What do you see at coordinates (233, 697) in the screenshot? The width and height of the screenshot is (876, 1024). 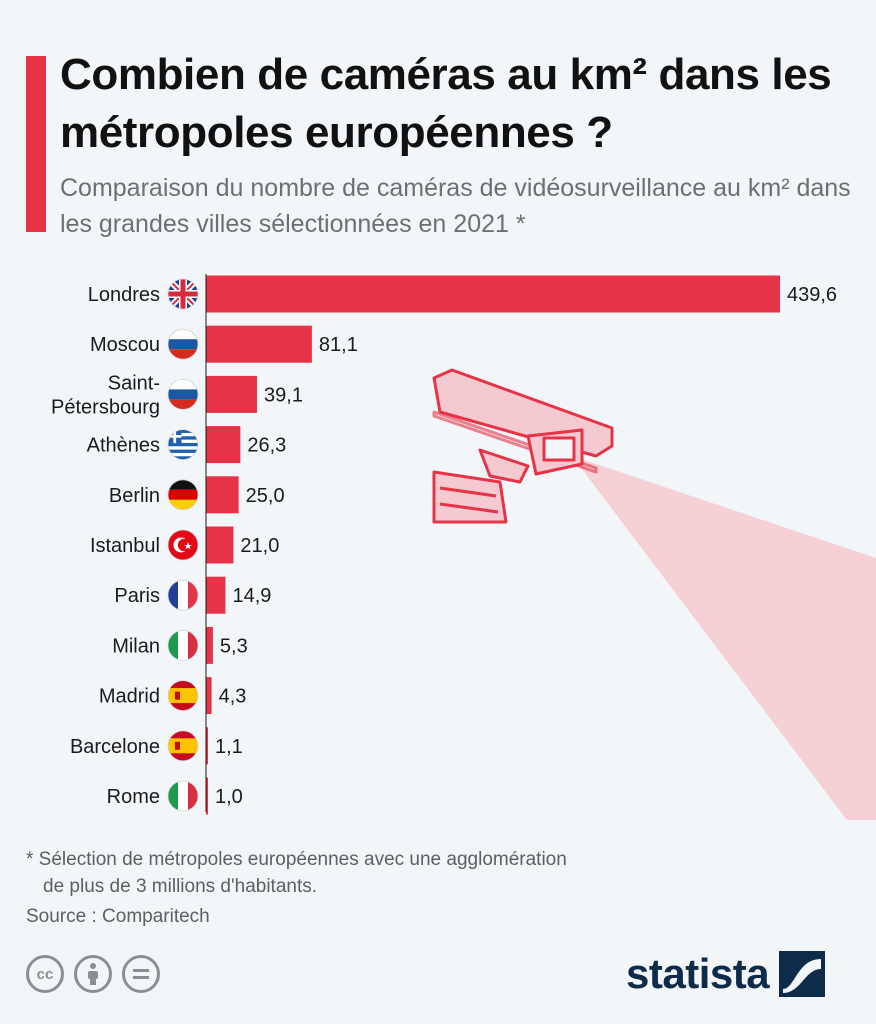 I see `value-label: 4,3` at bounding box center [233, 697].